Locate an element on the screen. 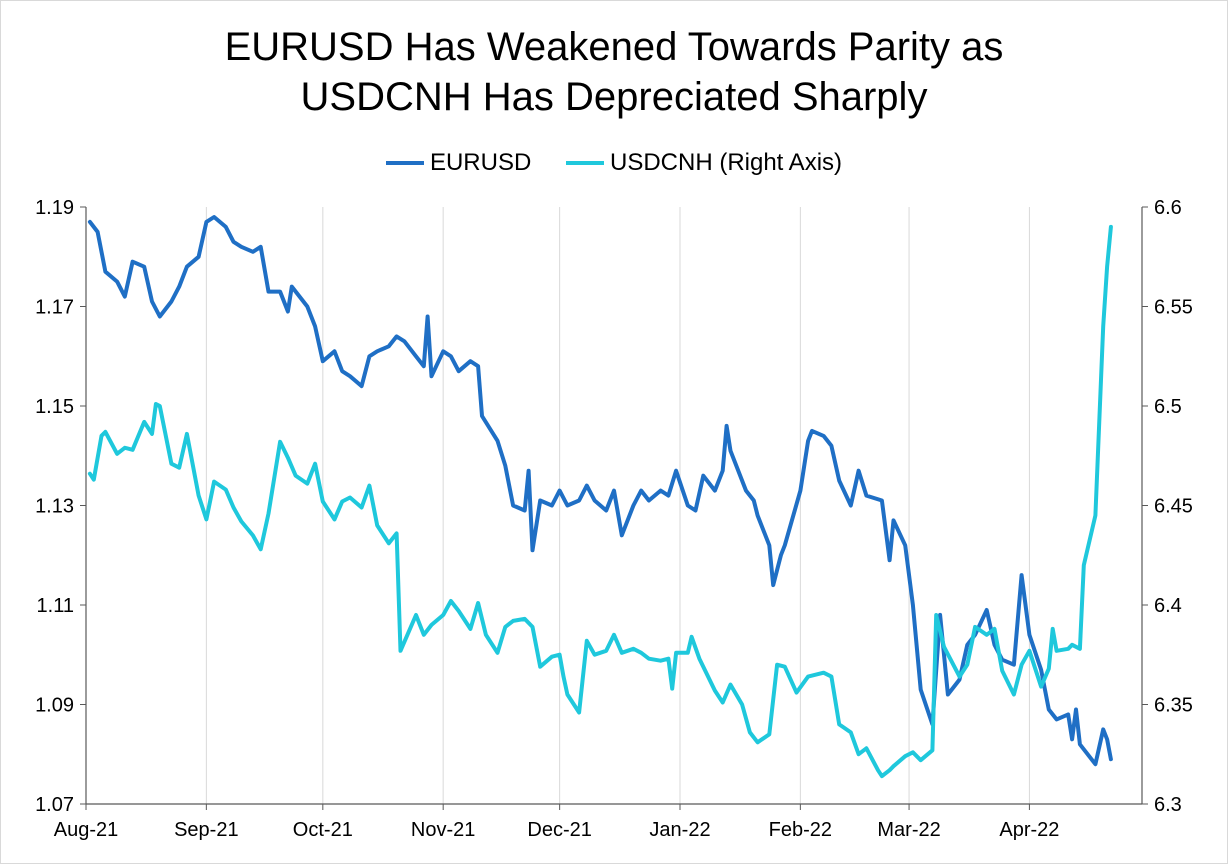  x-tick-label: Apr-22 is located at coordinates (1029, 830).